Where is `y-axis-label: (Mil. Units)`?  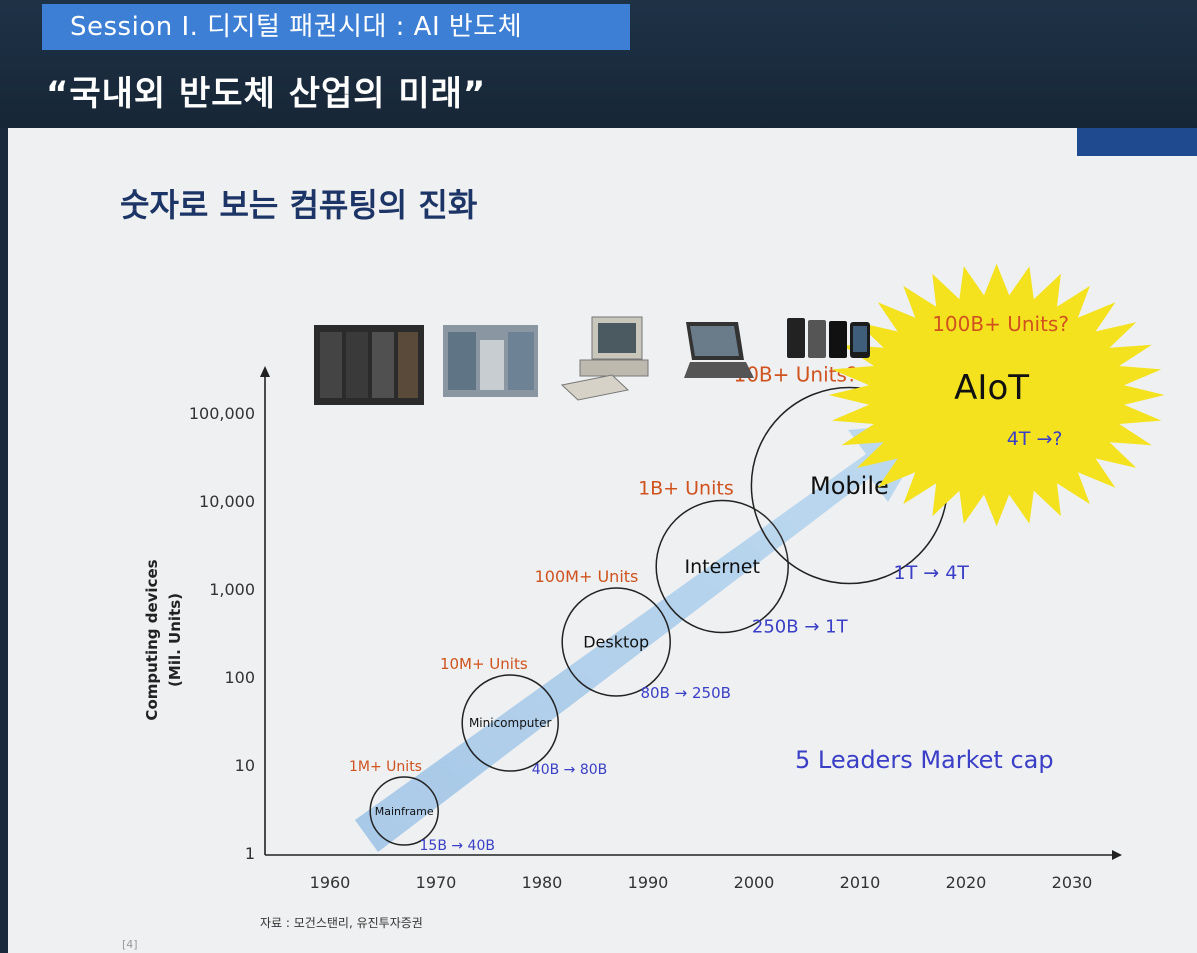
y-axis-label: (Mil. Units) is located at coordinates (175, 640).